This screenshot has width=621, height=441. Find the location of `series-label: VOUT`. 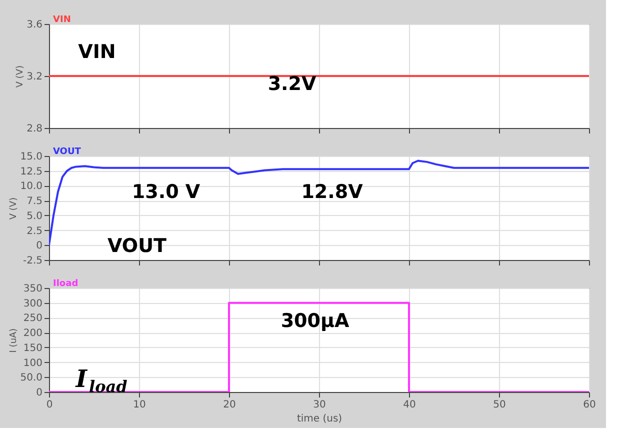

series-label: VOUT is located at coordinates (67, 152).